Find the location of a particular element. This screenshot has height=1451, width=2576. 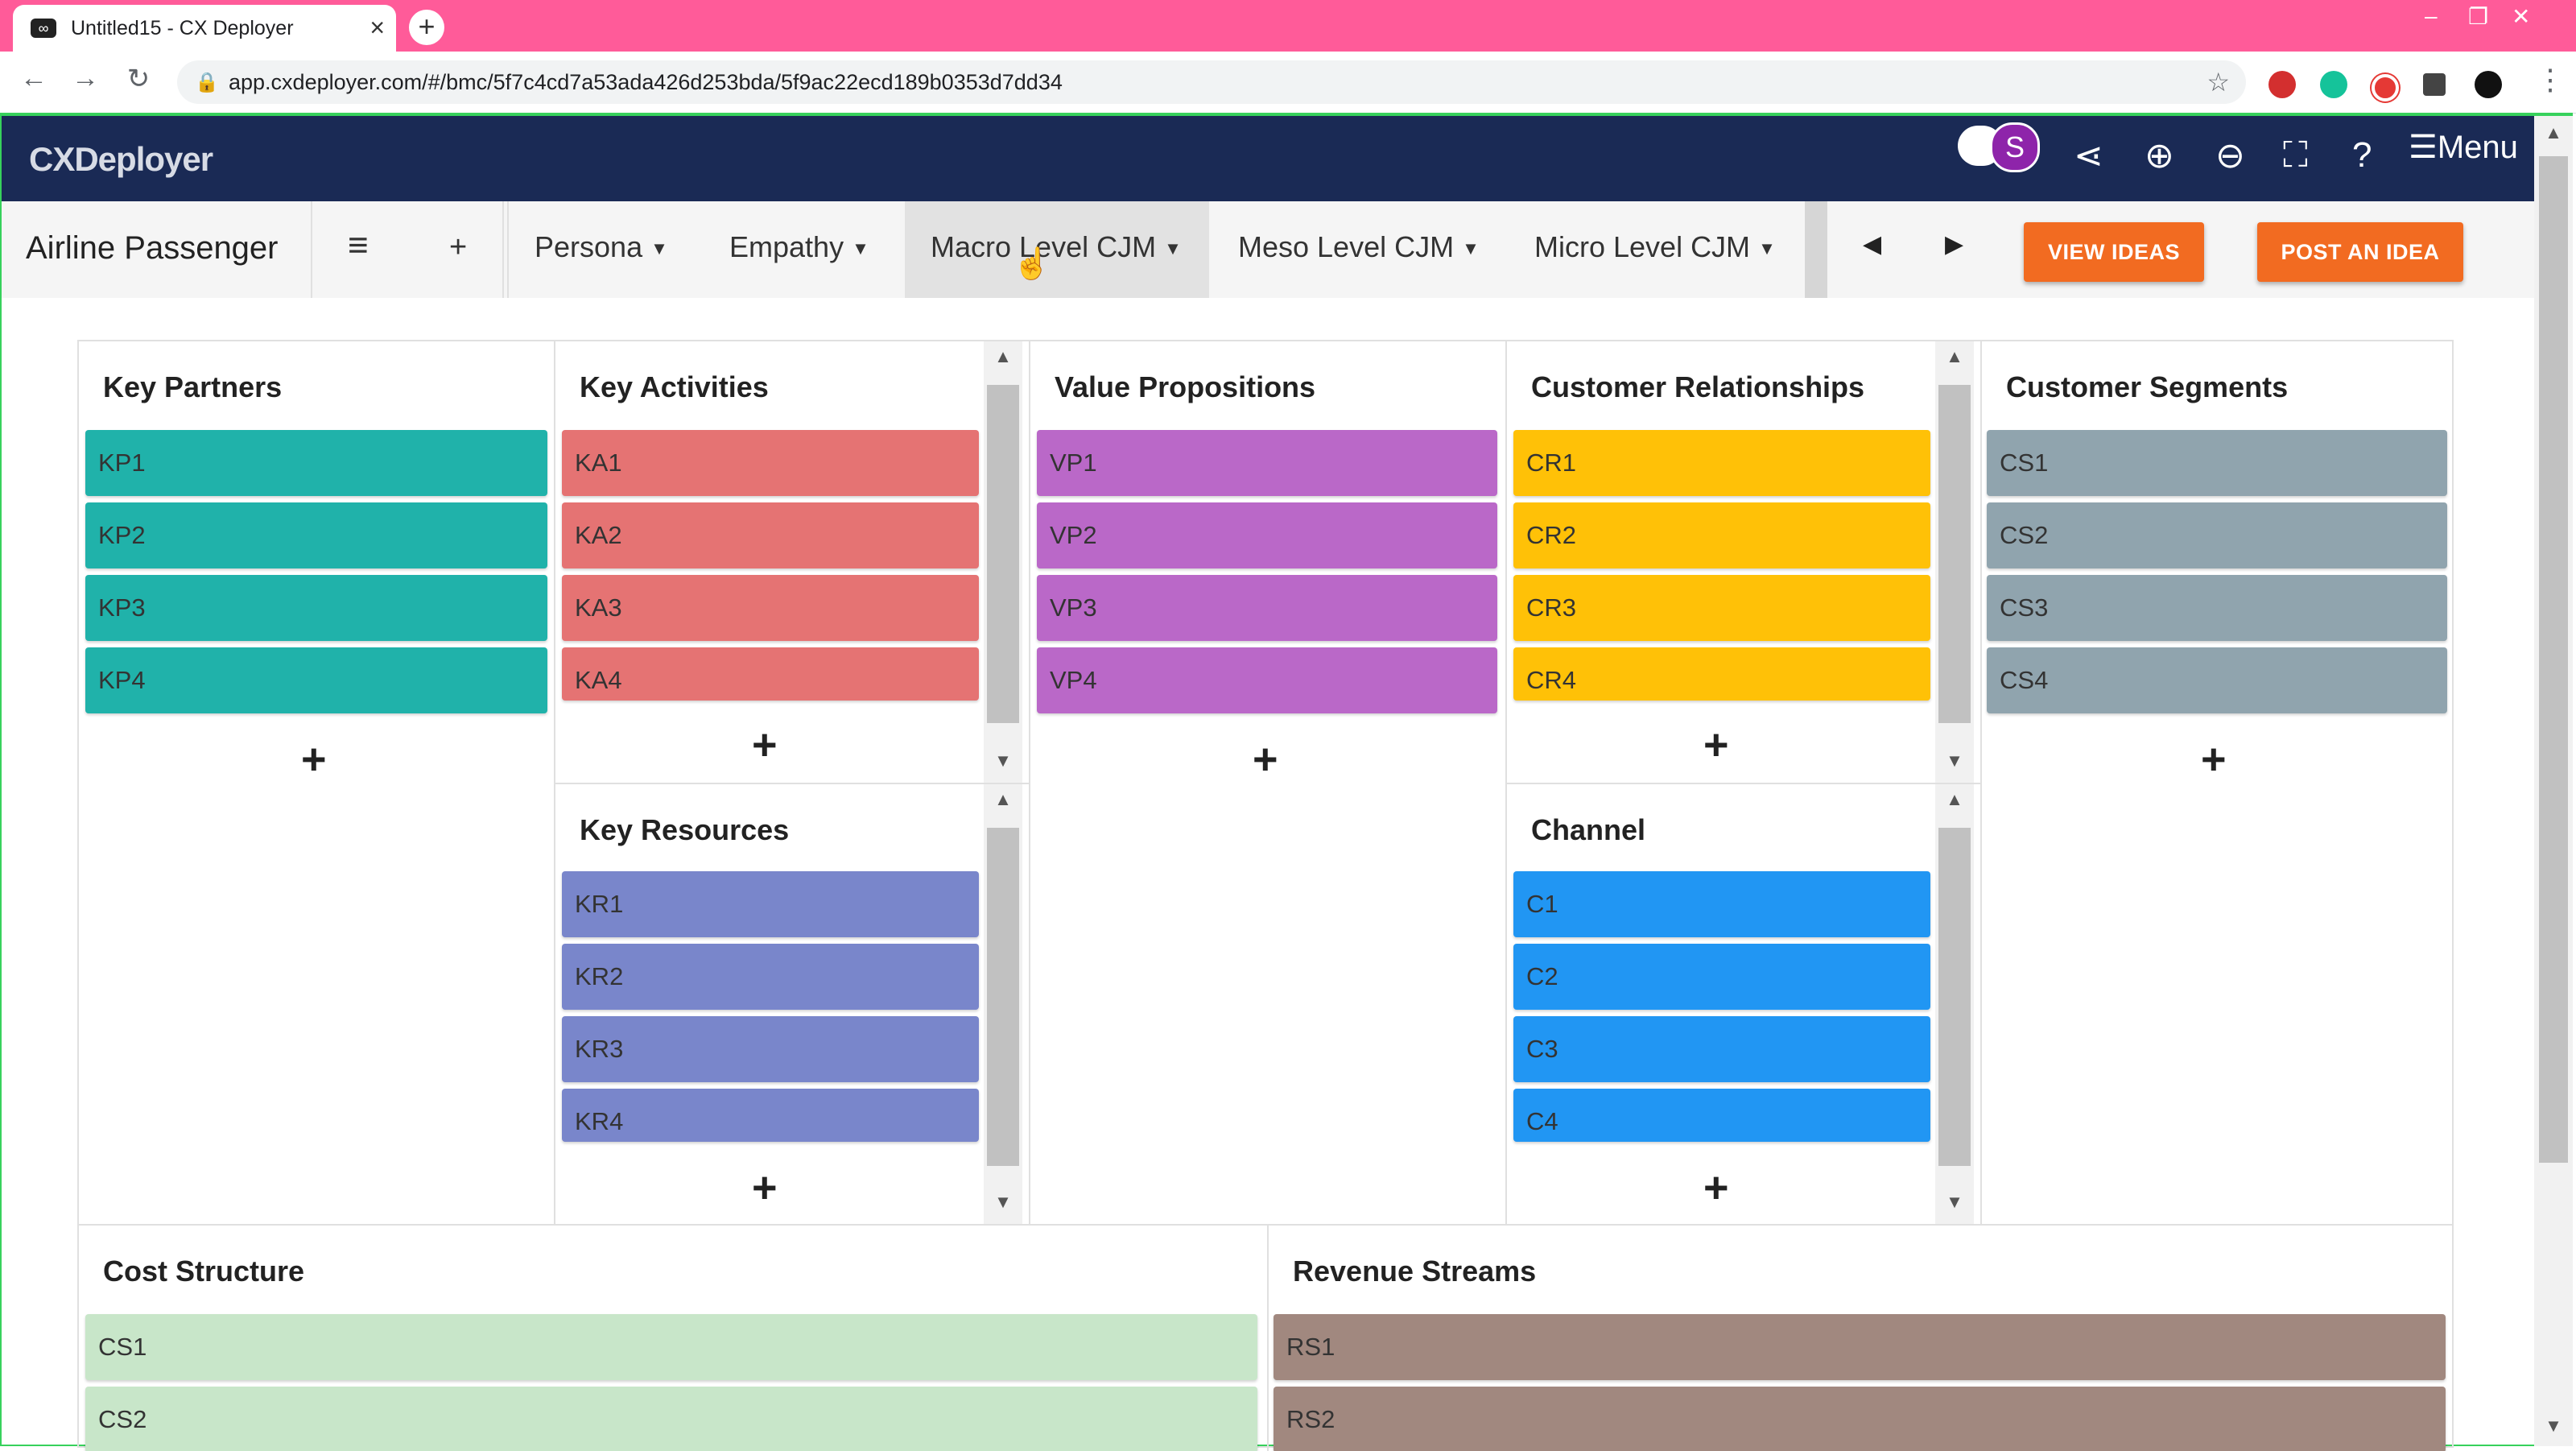

kp-card: KP3 is located at coordinates (316, 608).